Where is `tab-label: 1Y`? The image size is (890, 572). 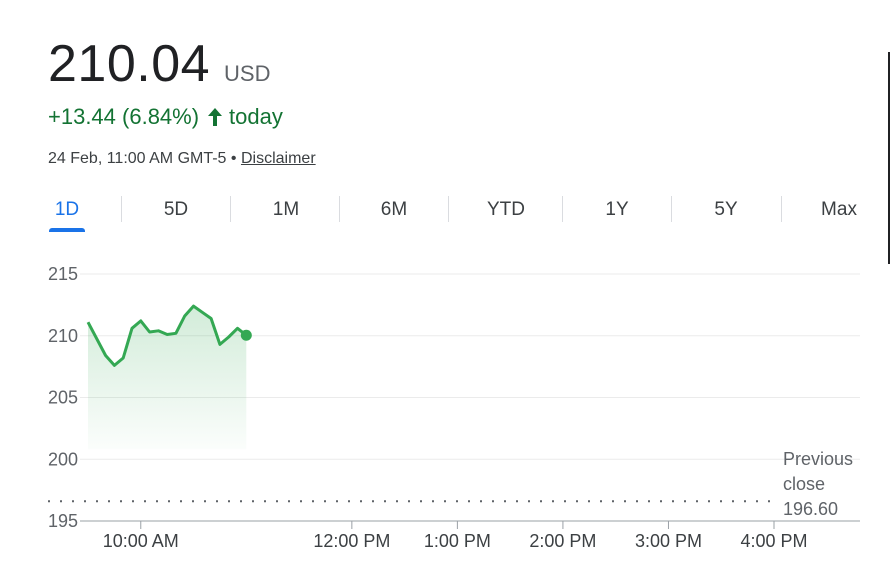 tab-label: 1Y is located at coordinates (616, 209).